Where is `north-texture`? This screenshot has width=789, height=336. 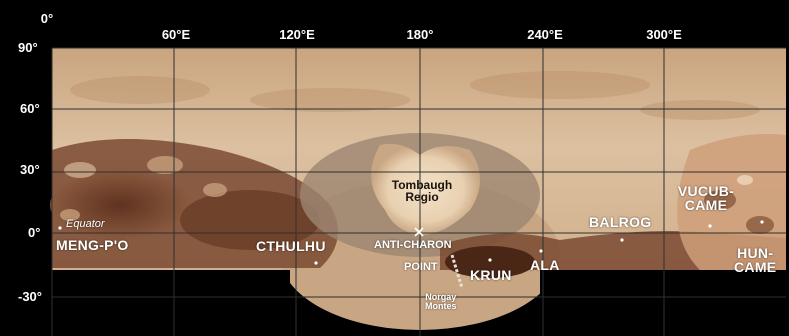 north-texture is located at coordinates (415, 95).